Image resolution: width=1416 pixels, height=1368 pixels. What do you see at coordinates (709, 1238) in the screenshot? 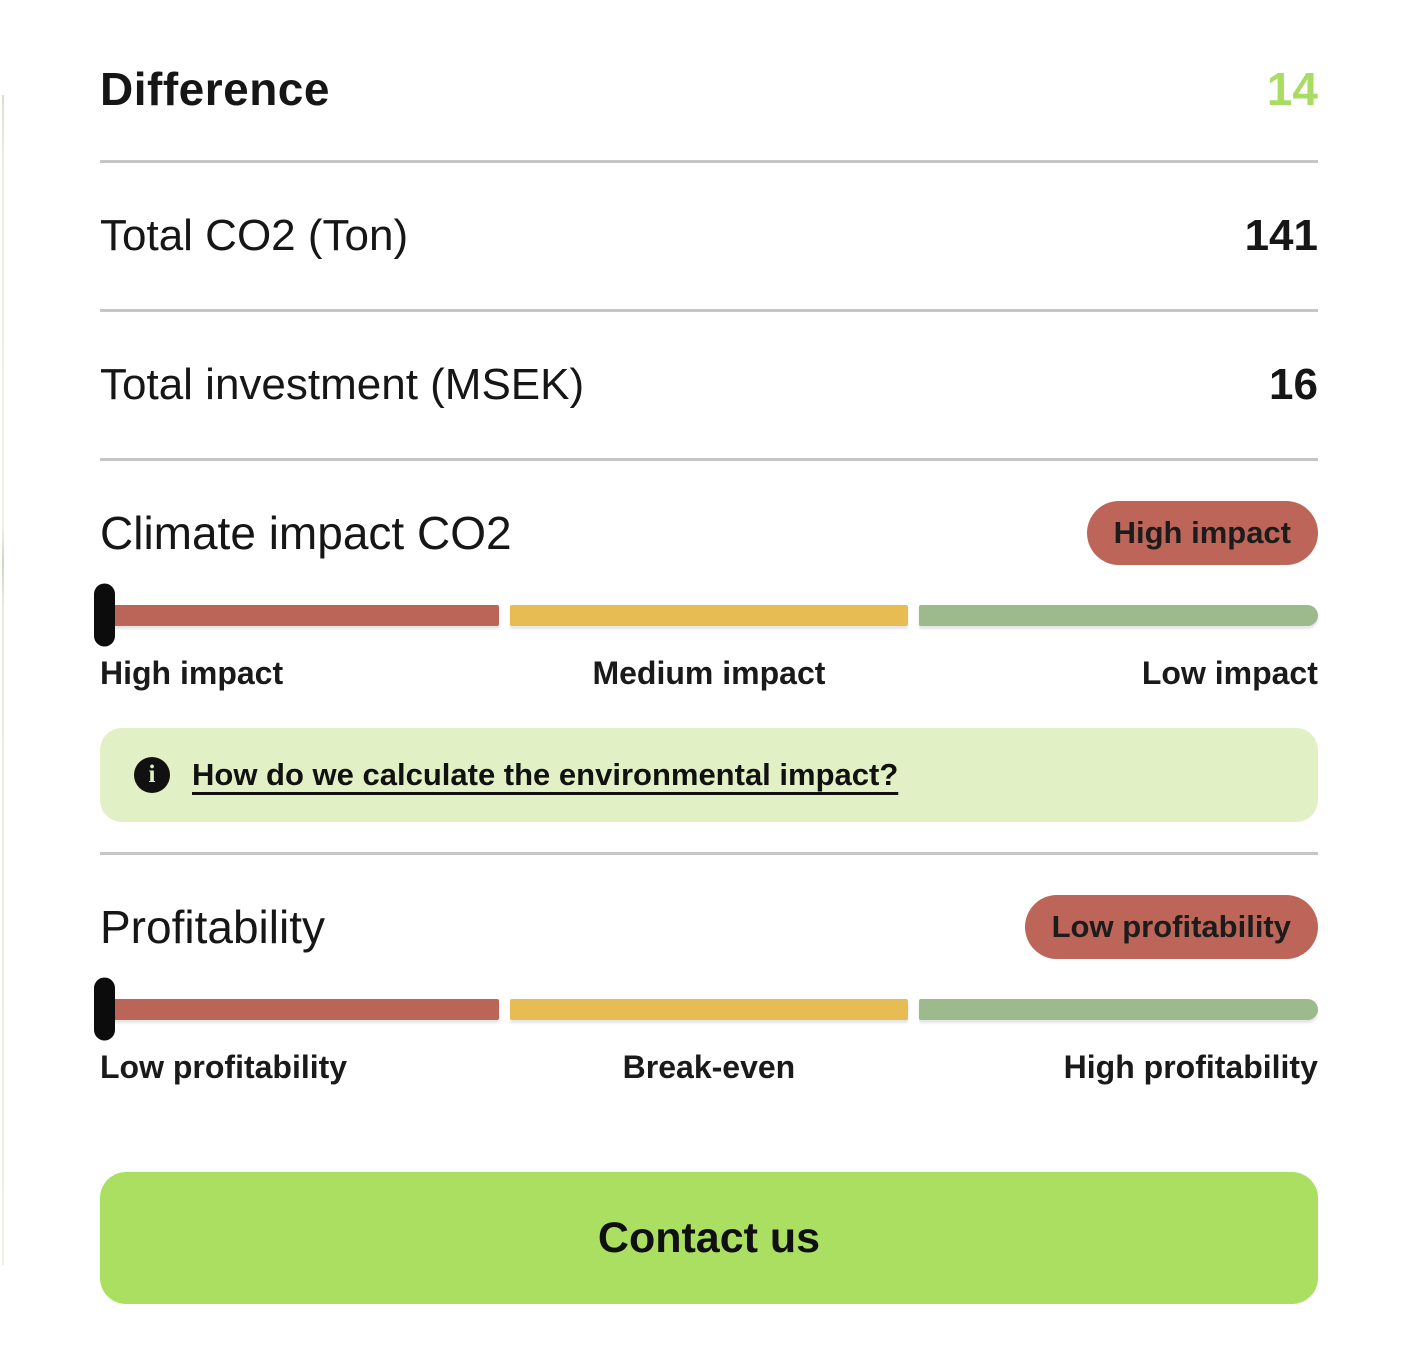
I see `contact-us-button: Contact us` at bounding box center [709, 1238].